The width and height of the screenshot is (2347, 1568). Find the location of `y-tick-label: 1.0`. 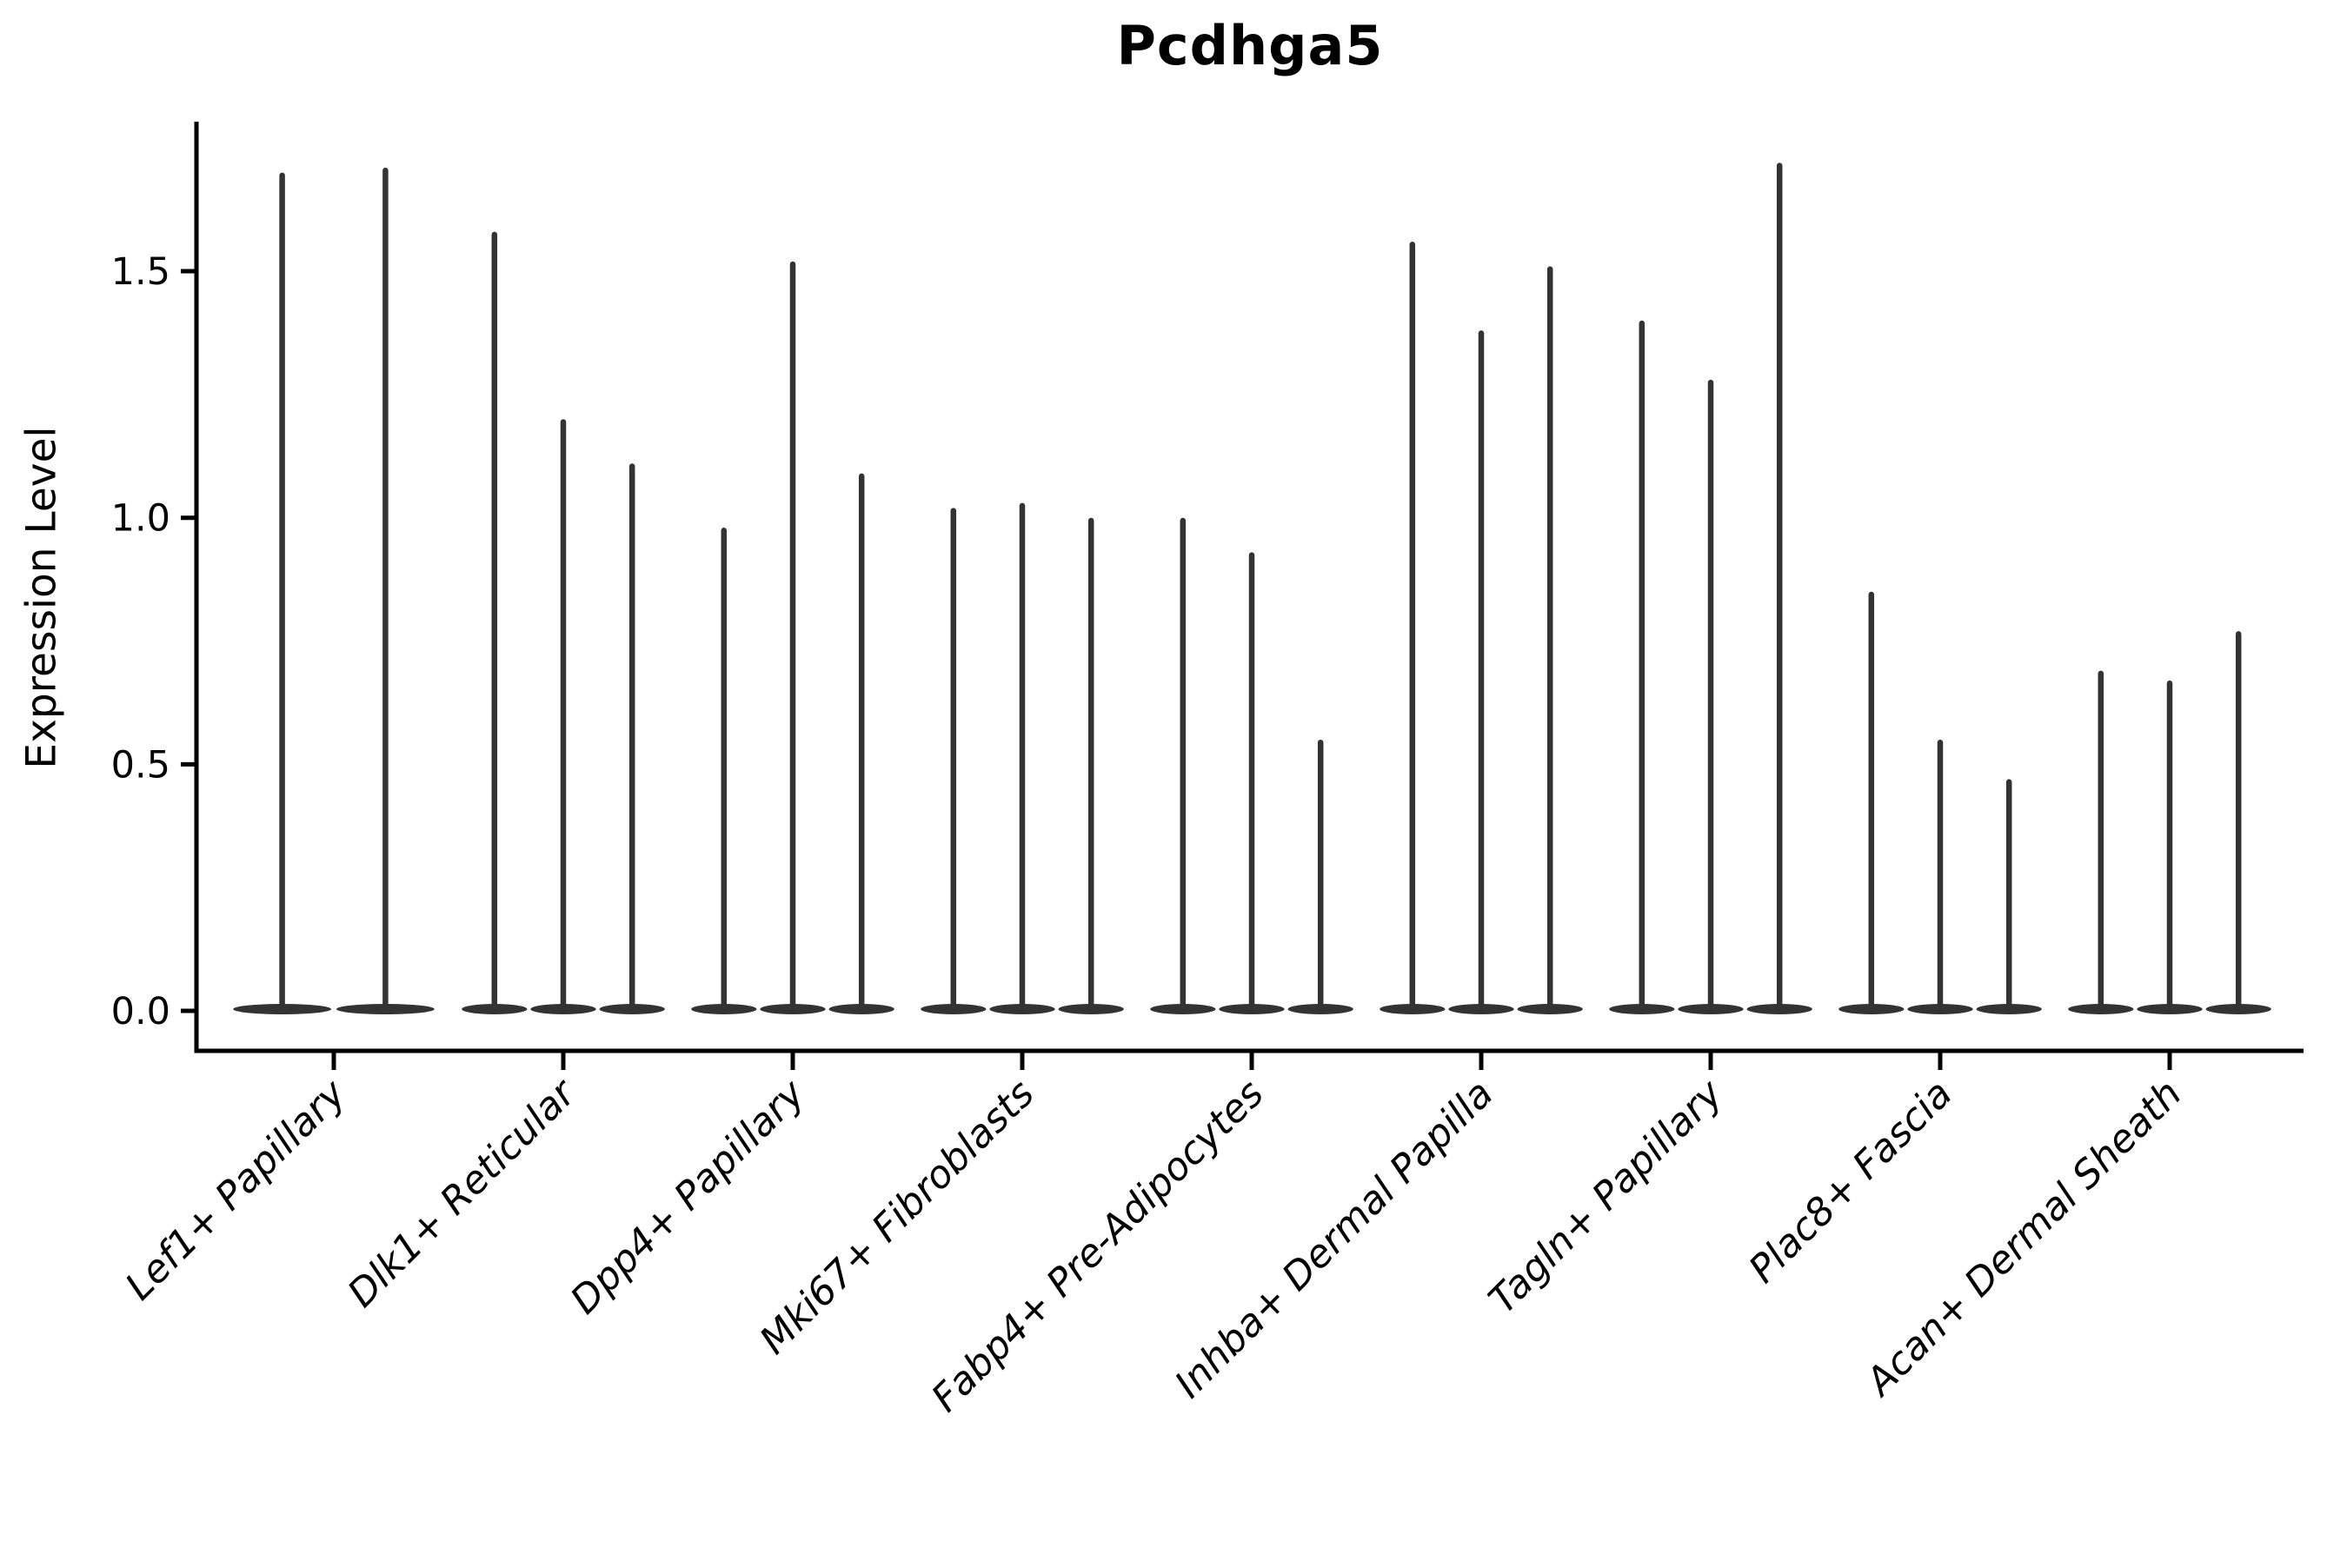

y-tick-label: 1.0 is located at coordinates (141, 519).